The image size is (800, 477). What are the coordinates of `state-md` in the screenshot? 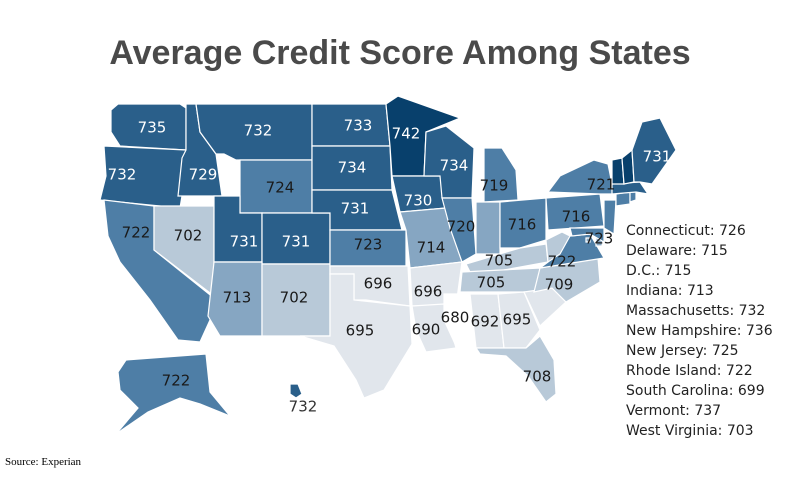 It's located at (587, 235).